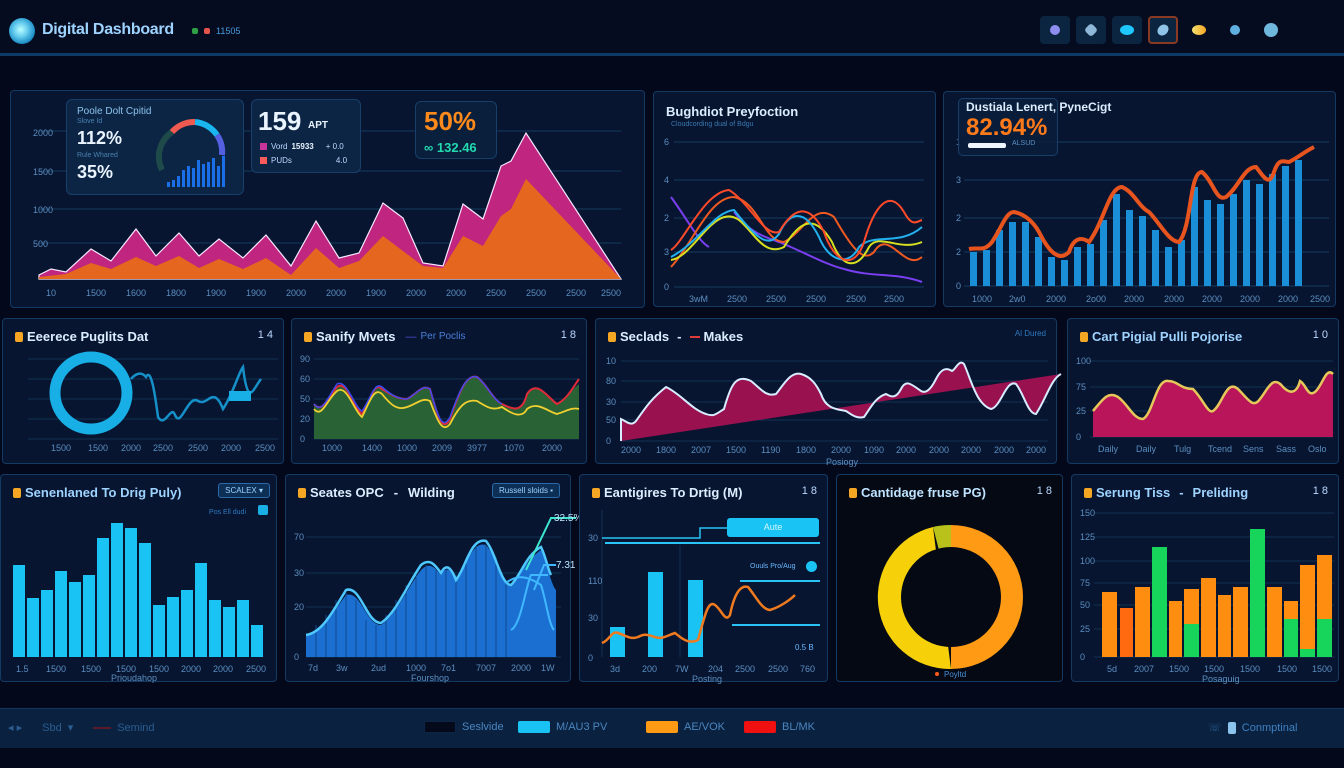 Image resolution: width=1344 pixels, height=768 pixels. Describe the element at coordinates (442, 448) in the screenshot. I see `svg-text: 2009` at that location.